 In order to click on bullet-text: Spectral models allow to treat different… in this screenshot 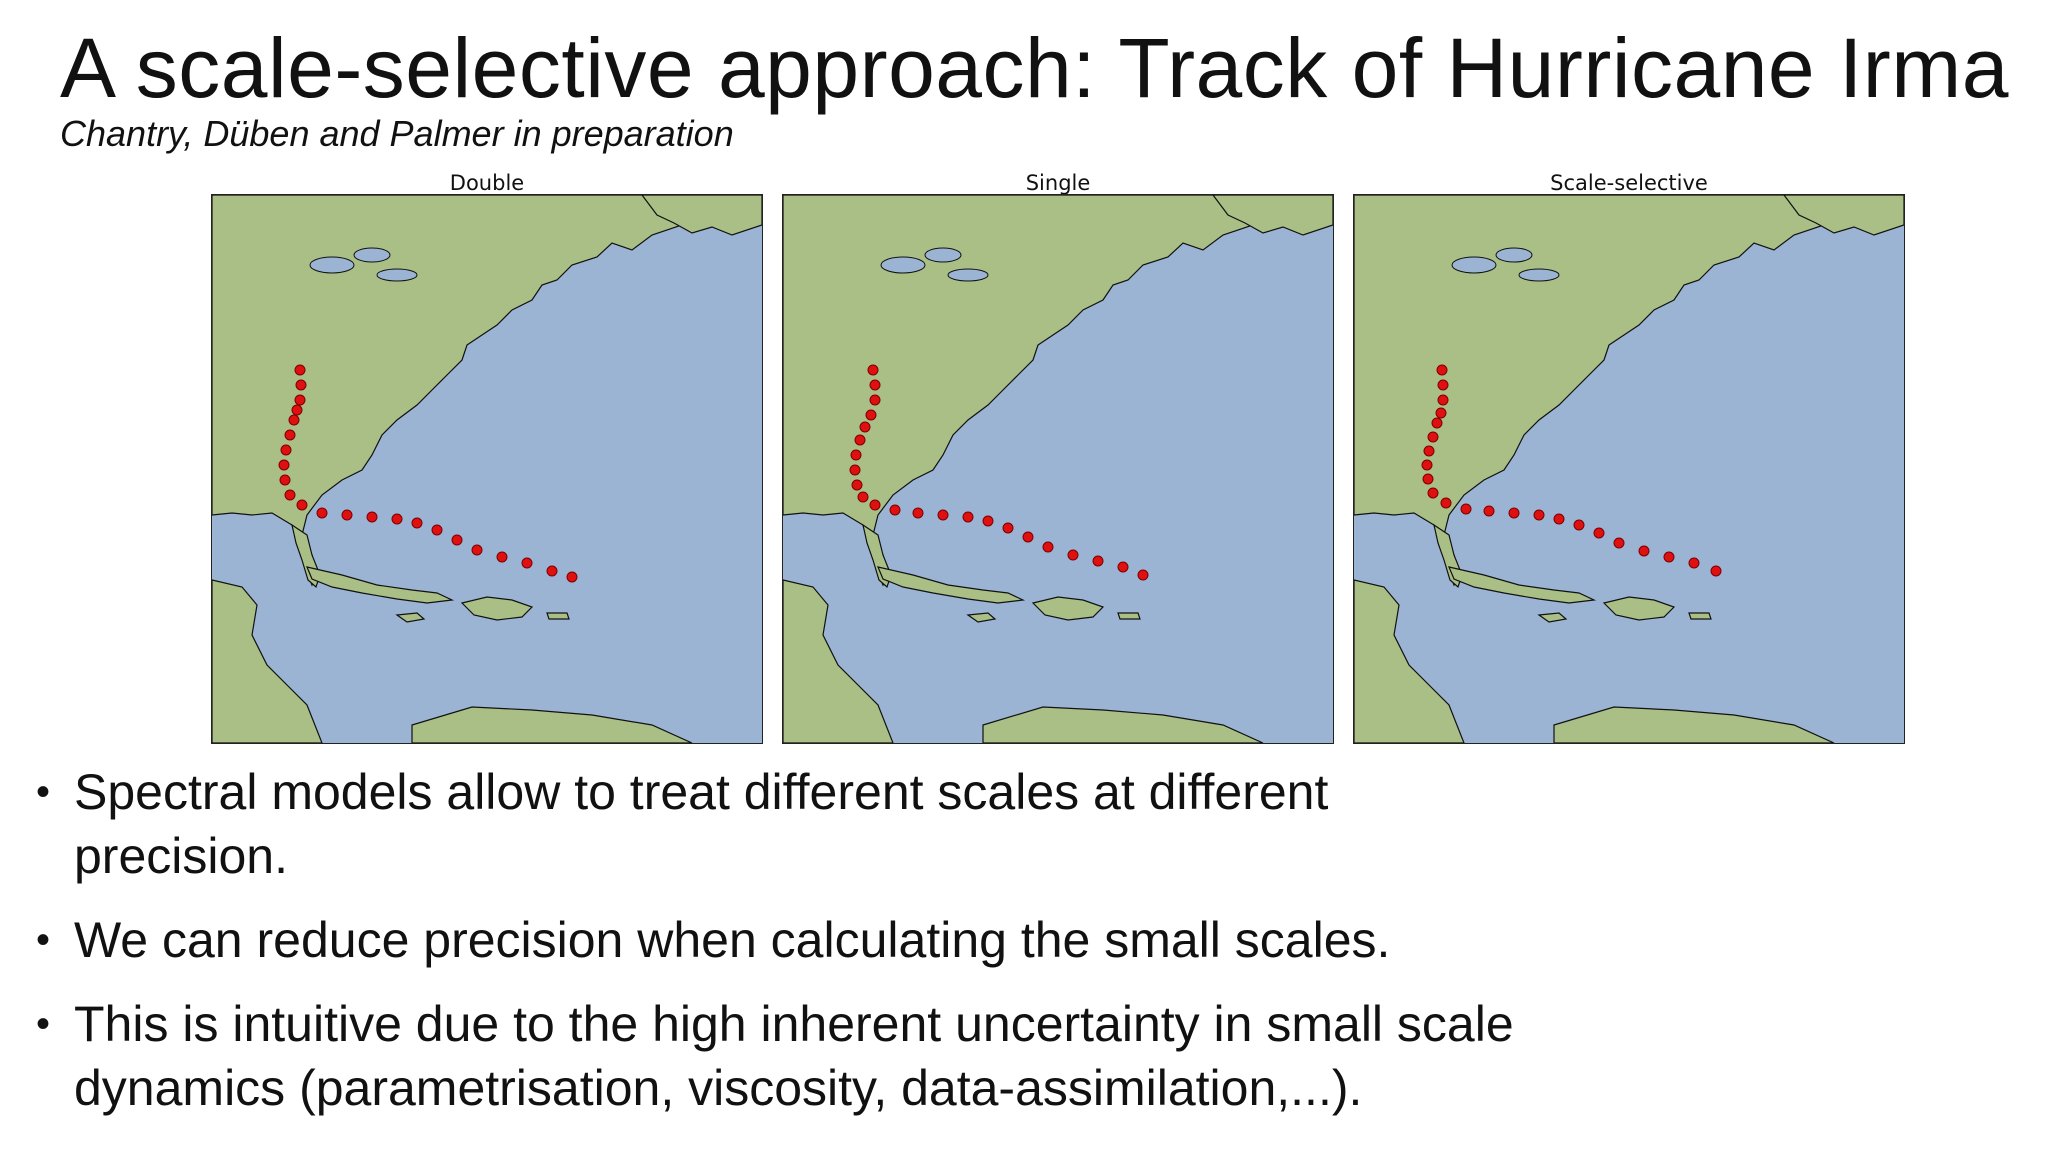, I will do `click(701, 824)`.